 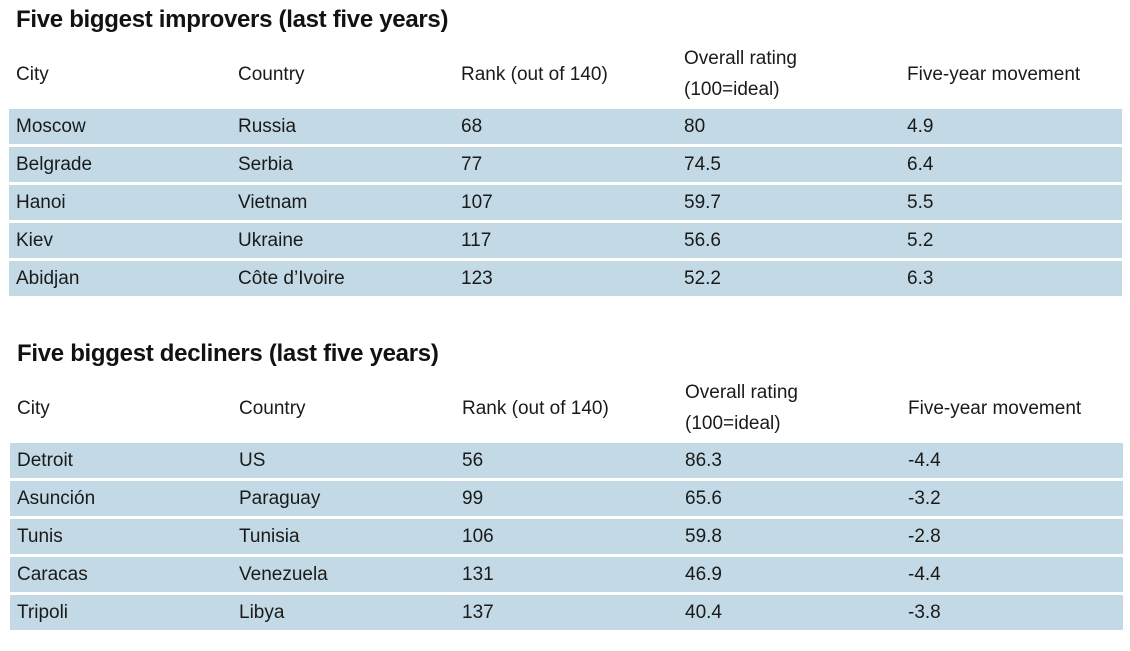 I want to click on cell-rank: 77, so click(x=472, y=164).